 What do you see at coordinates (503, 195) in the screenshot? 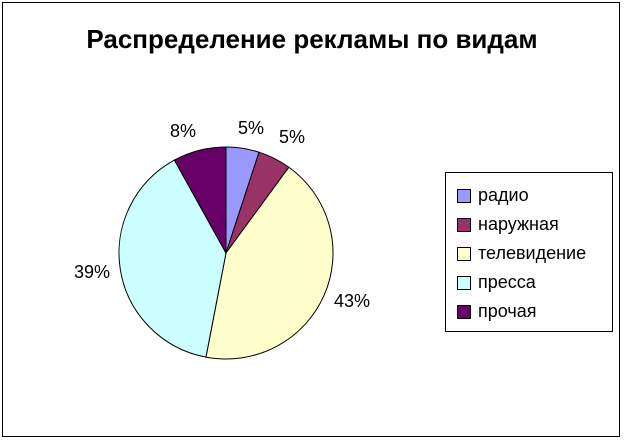
I see `legend-label: радио` at bounding box center [503, 195].